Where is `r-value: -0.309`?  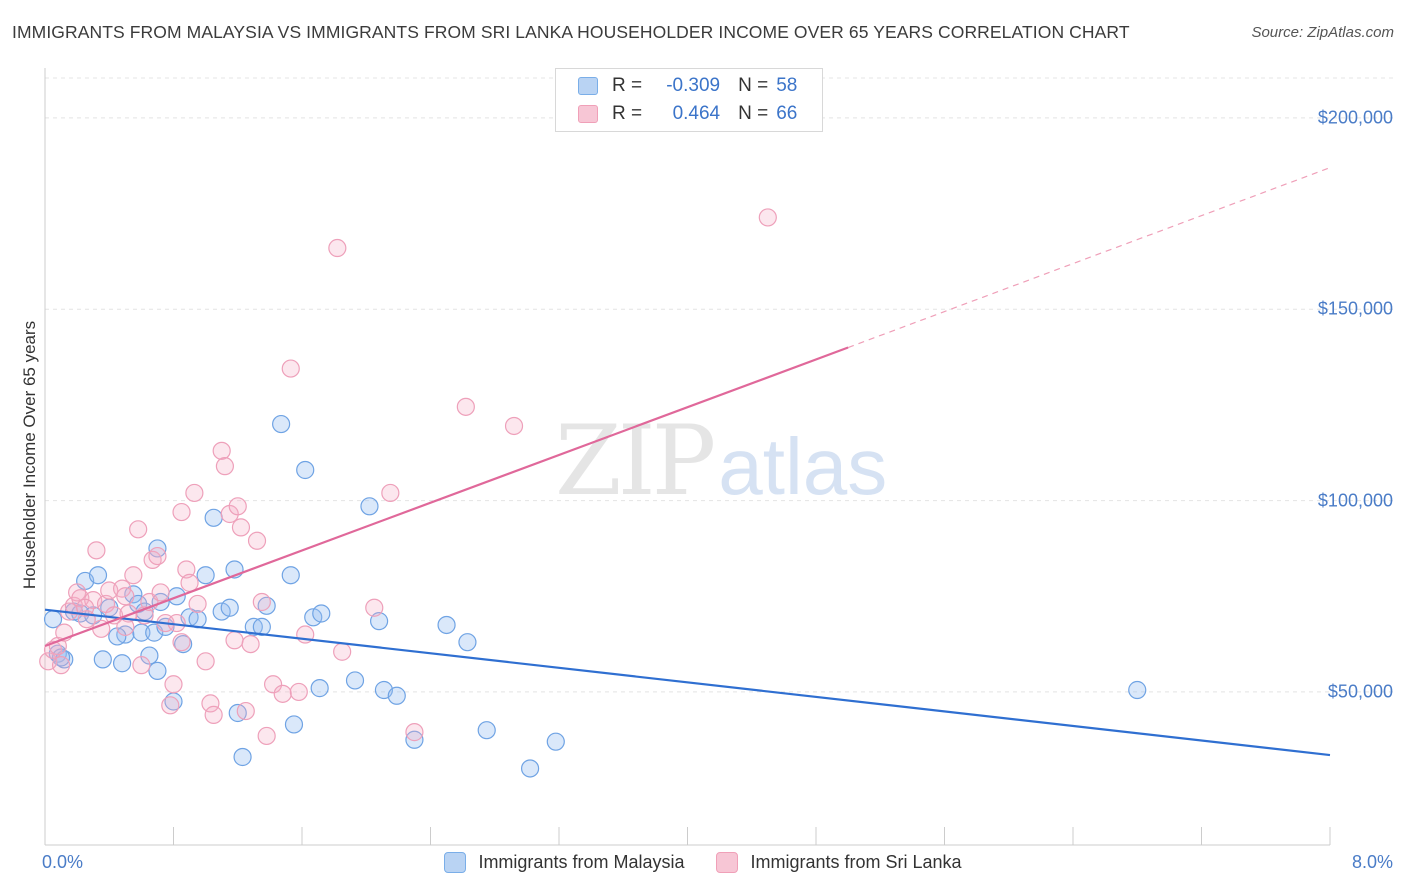 r-value: -0.309 is located at coordinates (693, 85).